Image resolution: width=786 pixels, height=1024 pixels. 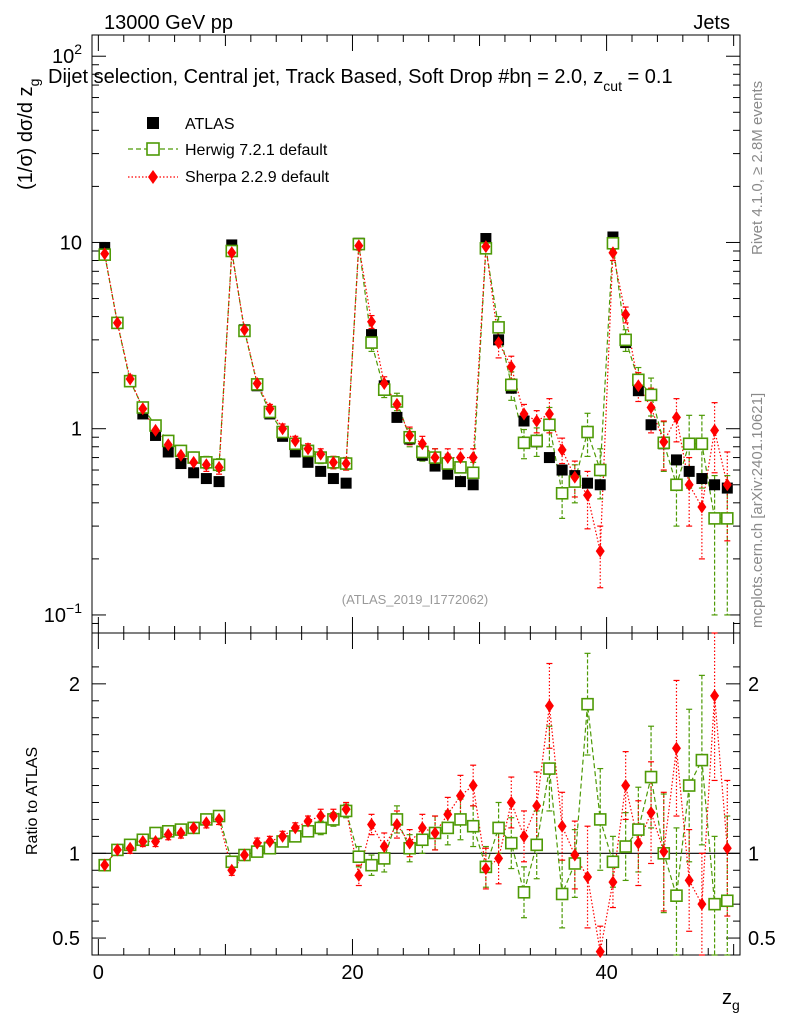 I want to click on legend-marker-sherpa, so click(x=153, y=177).